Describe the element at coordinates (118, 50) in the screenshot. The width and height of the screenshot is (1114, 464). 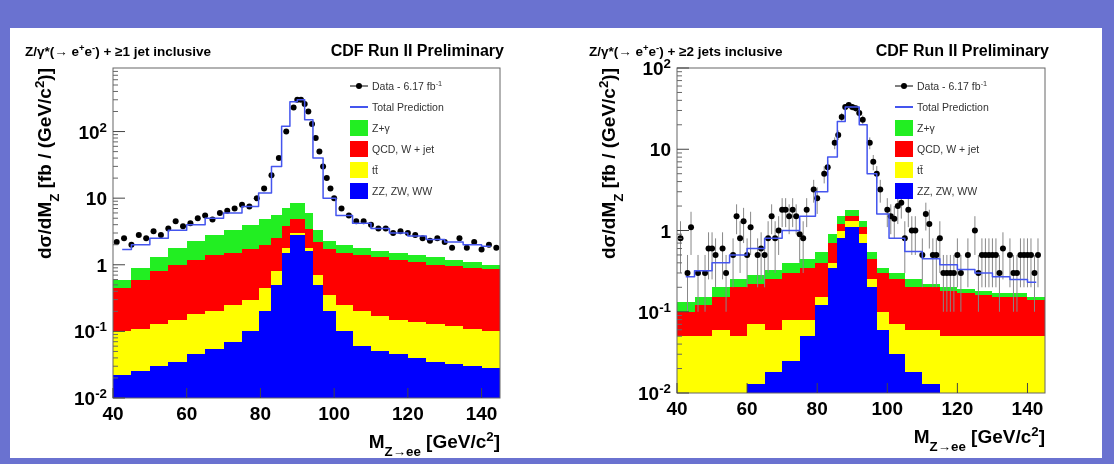
I see `chart-title: Z/γ*(→ e$^{+}$e$^{-}$) + ≥1 jet inclusive` at that location.